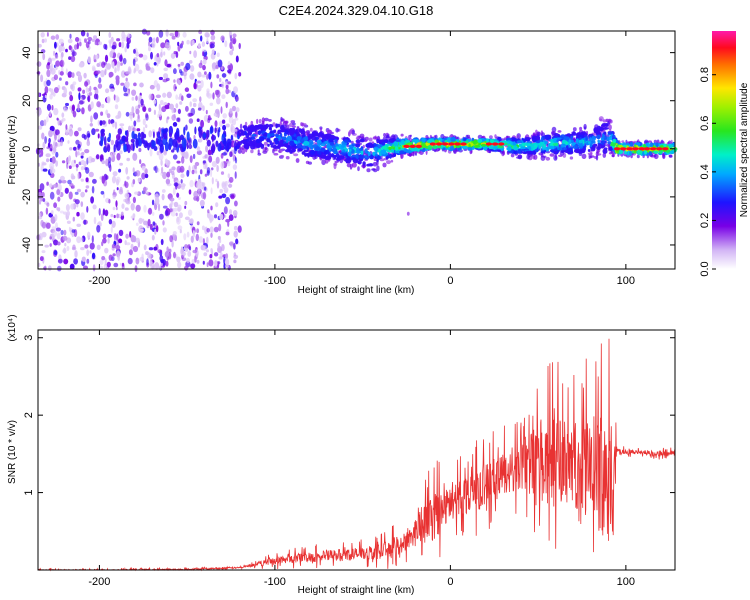 The height and width of the screenshot is (600, 750). I want to click on x-tick-label: -100, so click(275, 582).